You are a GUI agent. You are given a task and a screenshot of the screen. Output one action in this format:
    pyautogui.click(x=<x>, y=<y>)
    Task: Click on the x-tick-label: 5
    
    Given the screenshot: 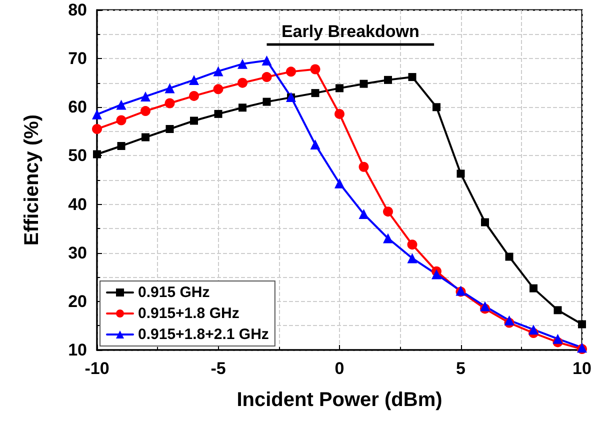 What is the action you would take?
    pyautogui.click(x=461, y=368)
    